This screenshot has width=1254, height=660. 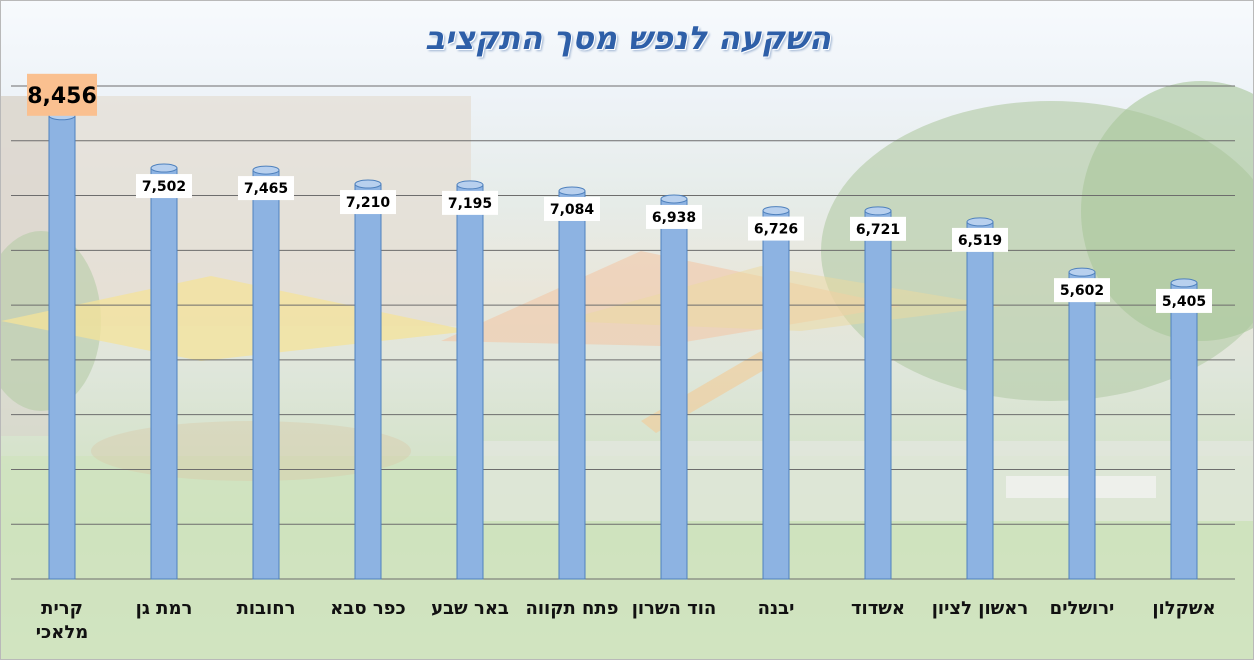 I want to click on category-label: ראשון לציון, so click(x=980, y=608).